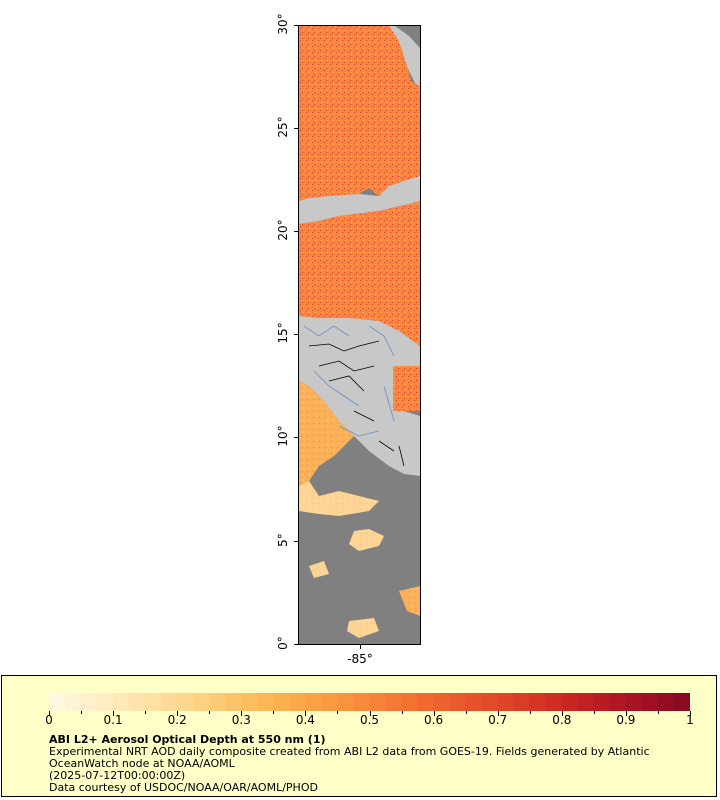  Describe the element at coordinates (283, 540) in the screenshot. I see `lat-label-5: 5°` at that location.